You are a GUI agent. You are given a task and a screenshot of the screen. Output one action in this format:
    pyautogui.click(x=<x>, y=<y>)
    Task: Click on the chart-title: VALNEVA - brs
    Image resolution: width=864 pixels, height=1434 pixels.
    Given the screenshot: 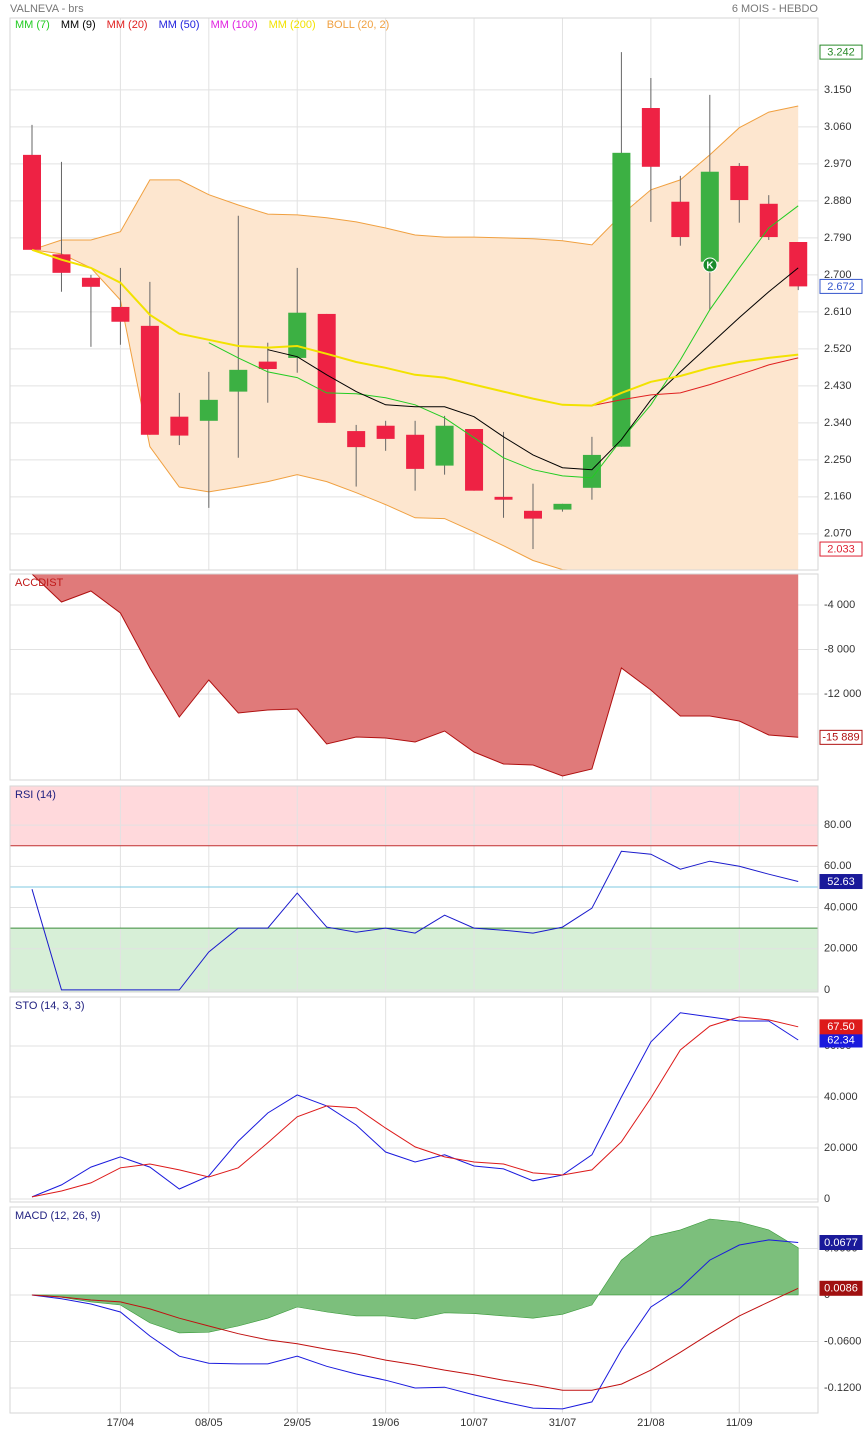 What is the action you would take?
    pyautogui.click(x=47, y=9)
    